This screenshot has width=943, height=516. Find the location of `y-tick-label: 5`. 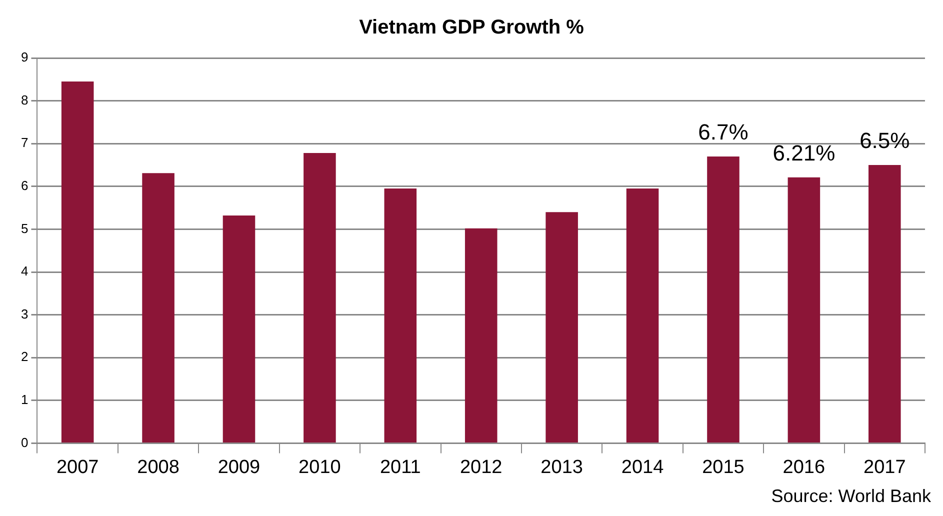

y-tick-label: 5 is located at coordinates (24, 228).